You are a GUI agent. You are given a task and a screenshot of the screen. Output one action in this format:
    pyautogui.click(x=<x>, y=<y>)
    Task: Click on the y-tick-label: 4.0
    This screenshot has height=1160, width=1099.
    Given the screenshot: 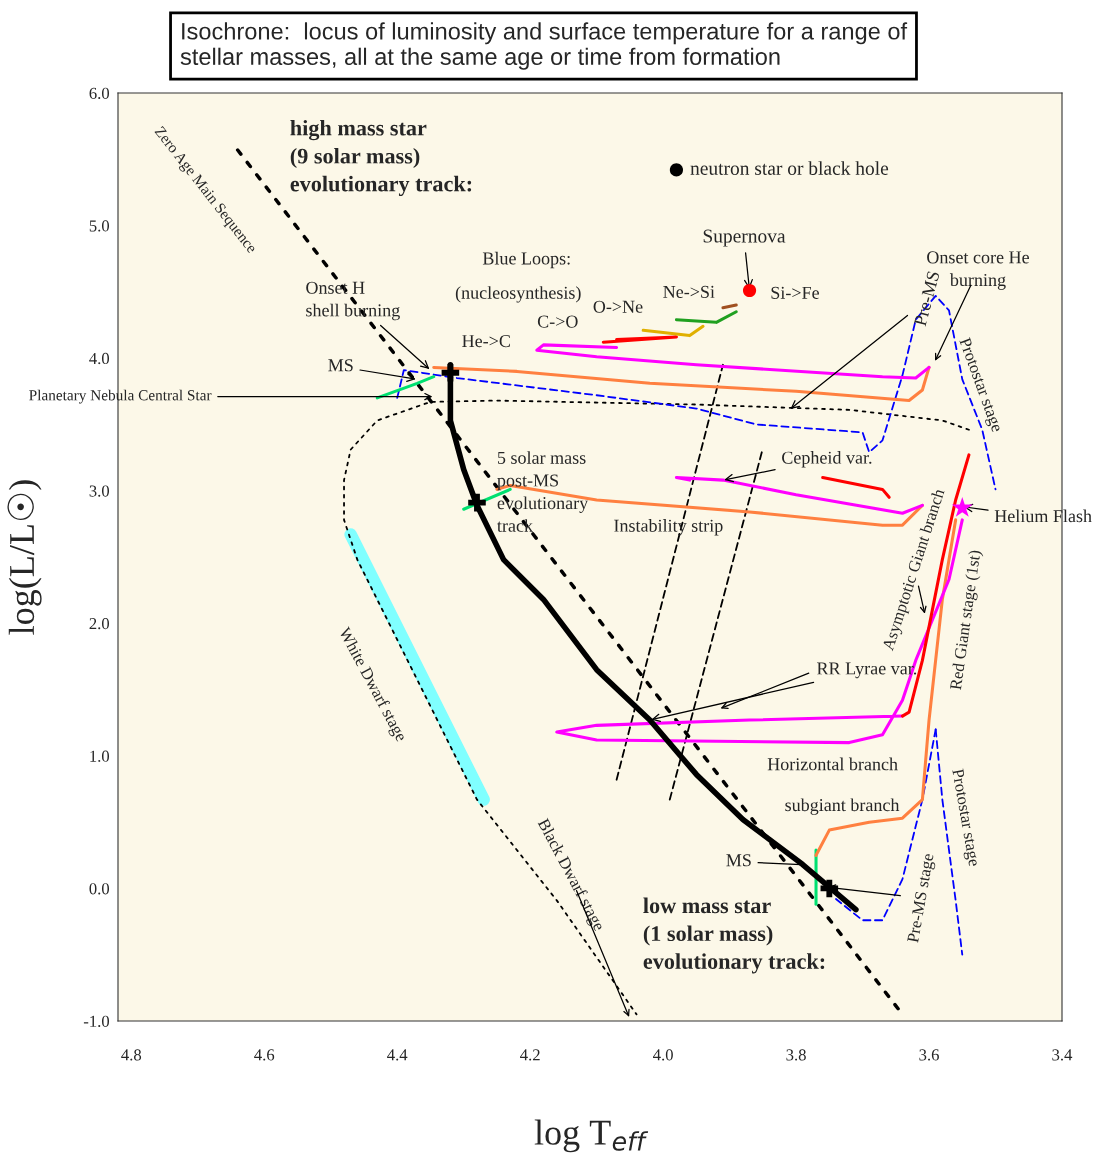 What is the action you would take?
    pyautogui.click(x=99, y=358)
    